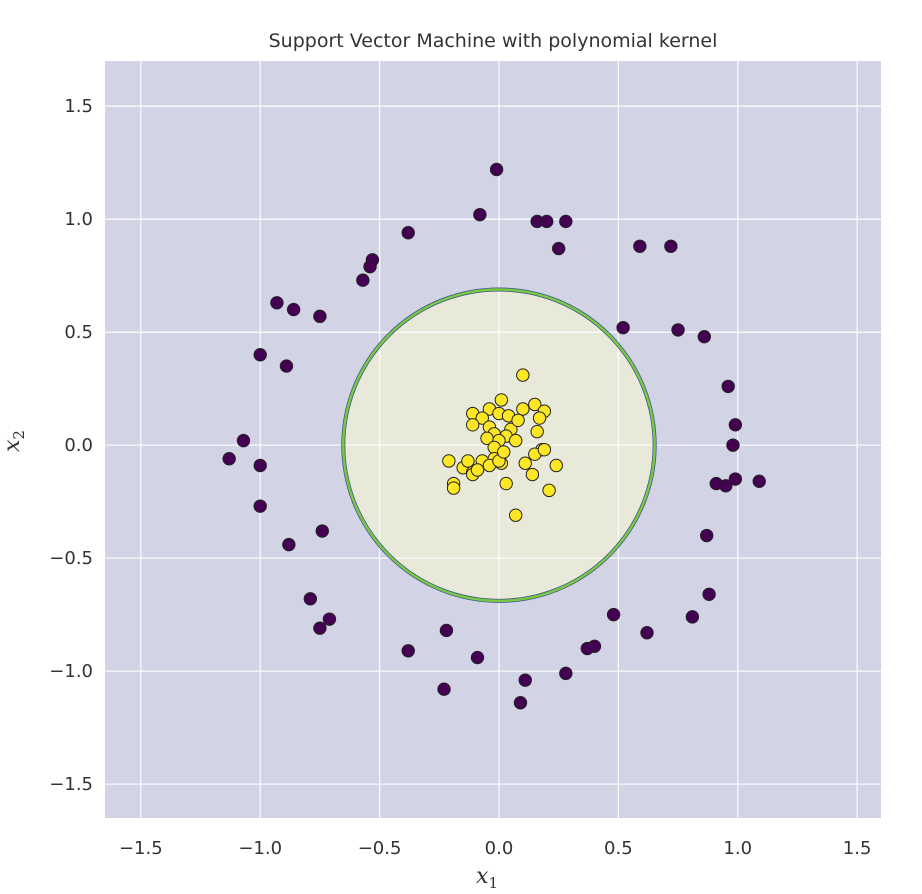  I want to click on y-tick-label: 0.0, so click(78, 445).